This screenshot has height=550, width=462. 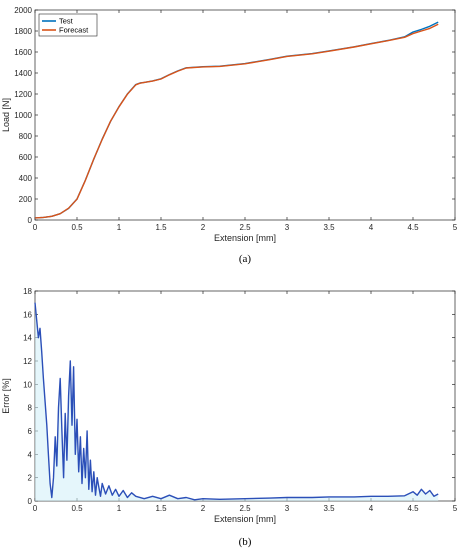 What do you see at coordinates (30, 478) in the screenshot?
I see `y-tick-label: 2` at bounding box center [30, 478].